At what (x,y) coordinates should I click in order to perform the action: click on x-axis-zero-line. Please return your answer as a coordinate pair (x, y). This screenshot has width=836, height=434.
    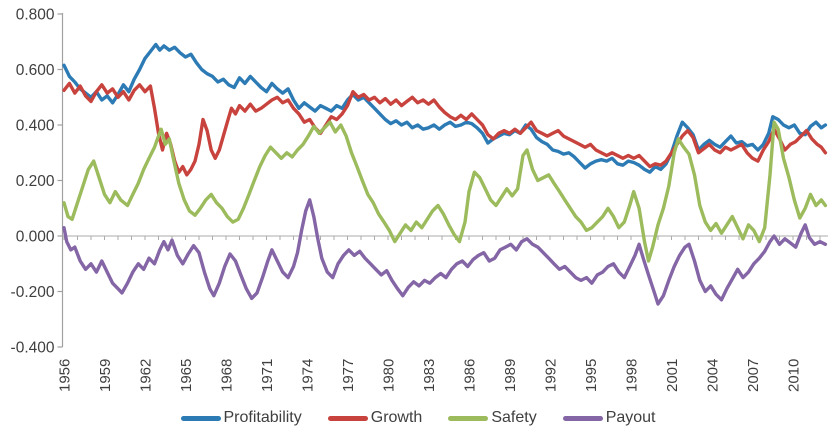
    Looking at the image, I should click on (445, 237).